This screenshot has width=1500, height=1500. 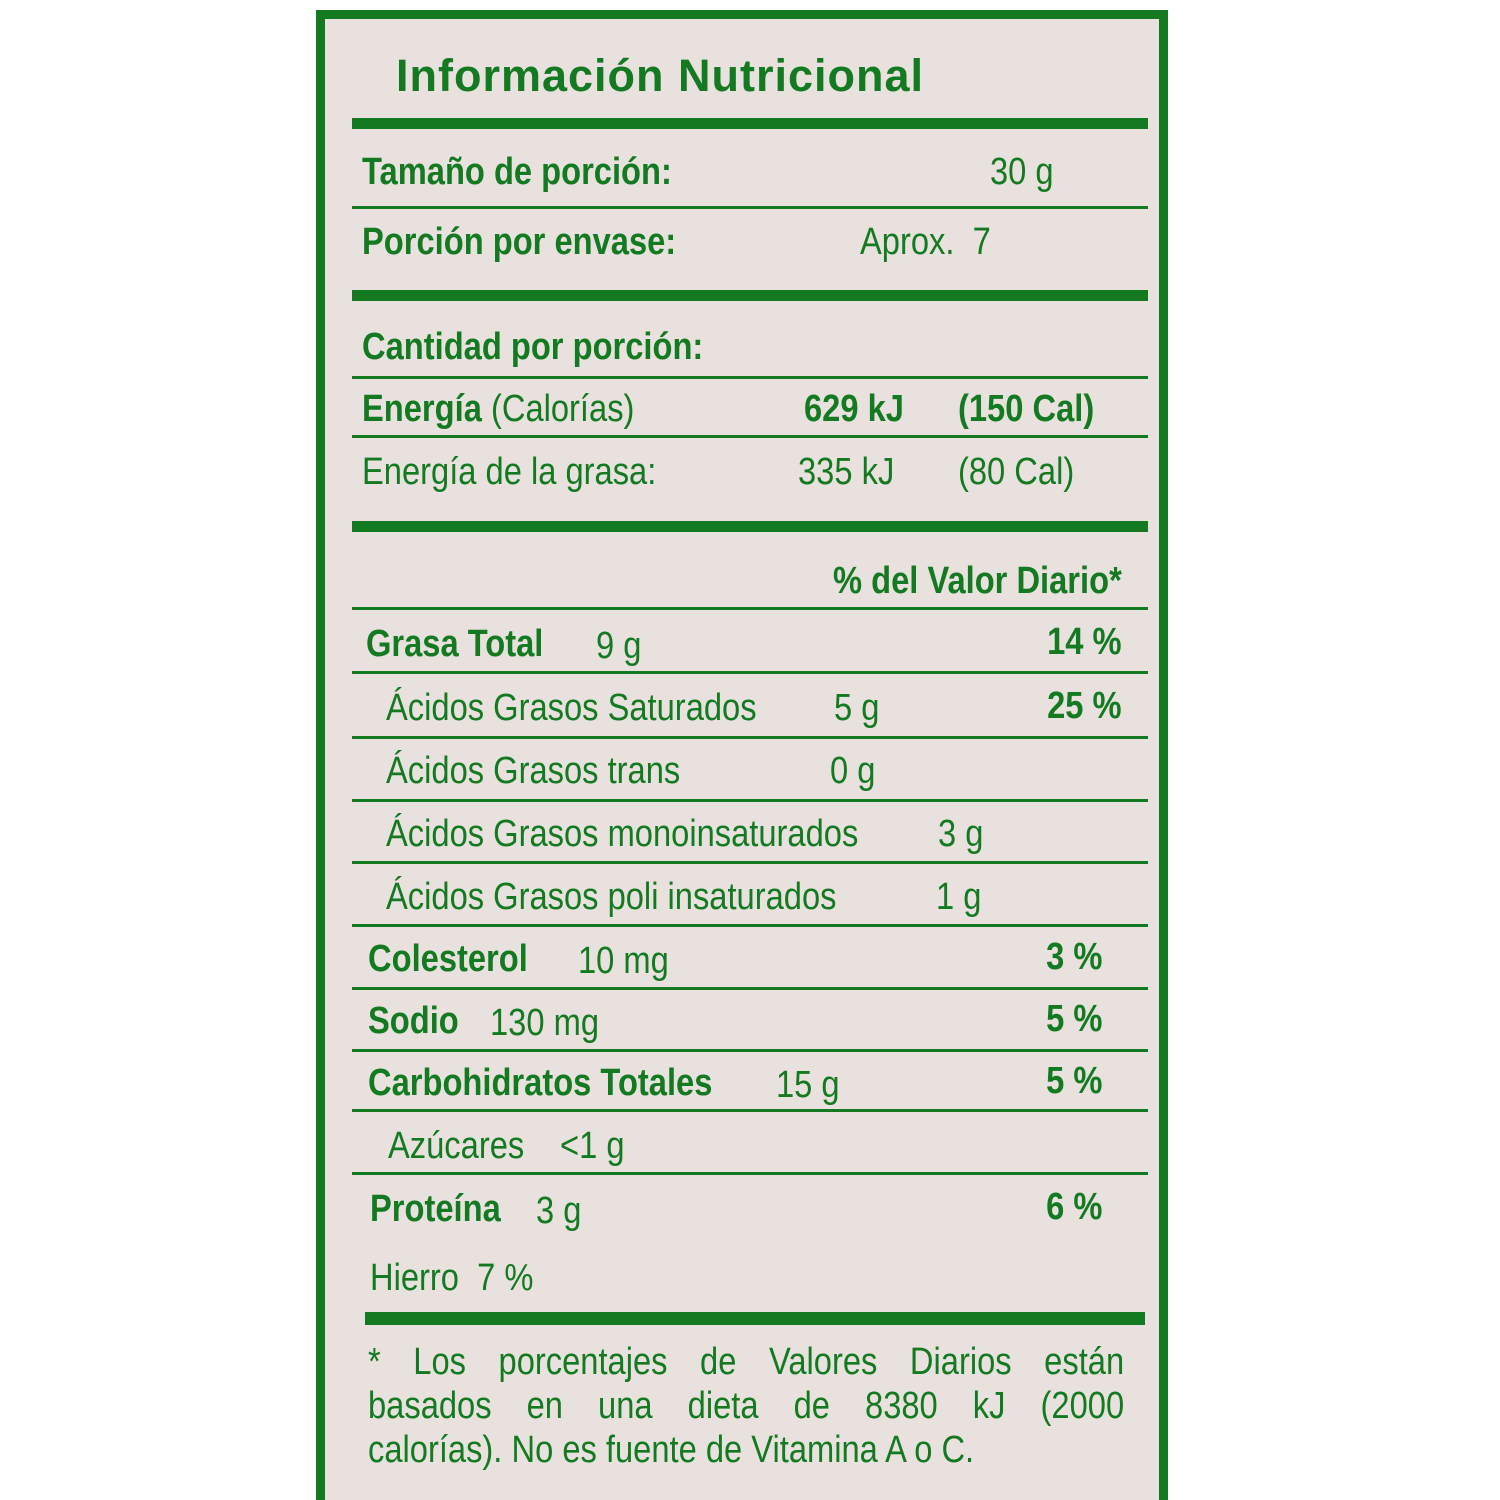 I want to click on daily-value-header: % del Valor Diario*, so click(x=977, y=581).